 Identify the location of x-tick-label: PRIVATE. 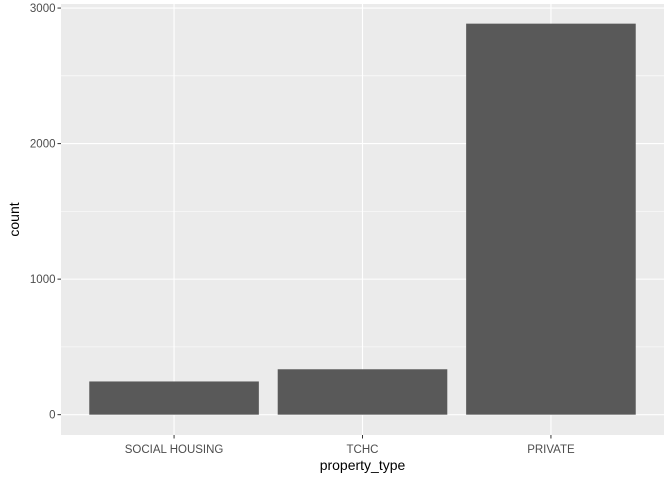
(551, 450).